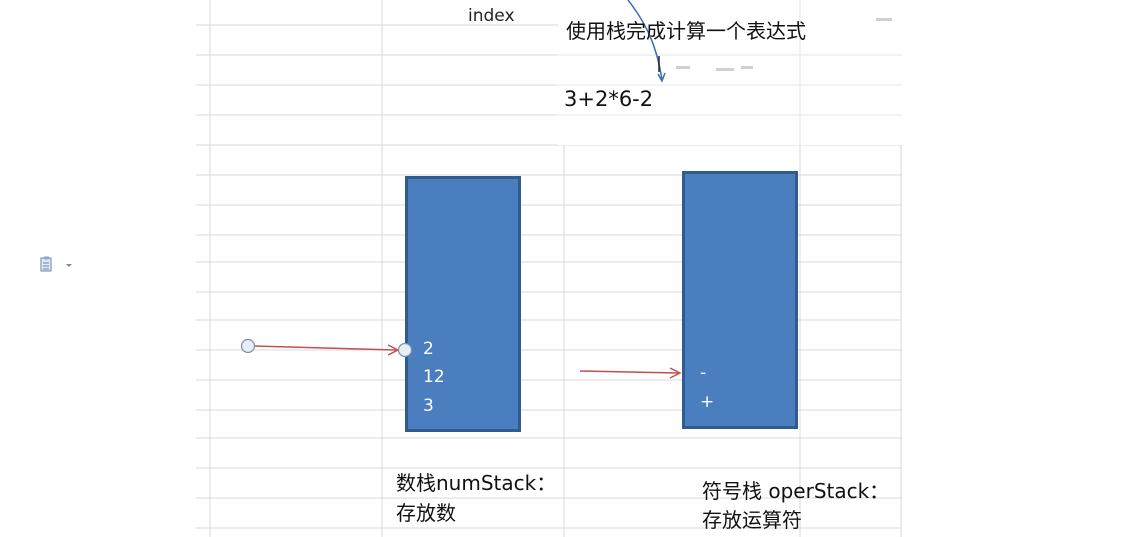  What do you see at coordinates (426, 513) in the screenshot?
I see `num-stack-description: 存放数` at bounding box center [426, 513].